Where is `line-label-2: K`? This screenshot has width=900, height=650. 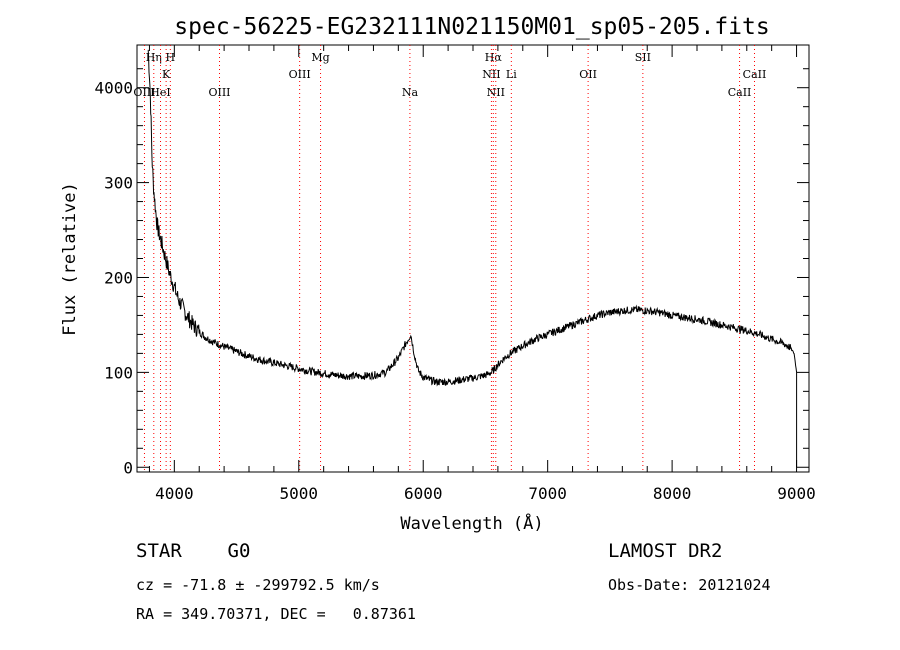
line-label-2: K is located at coordinates (166, 74).